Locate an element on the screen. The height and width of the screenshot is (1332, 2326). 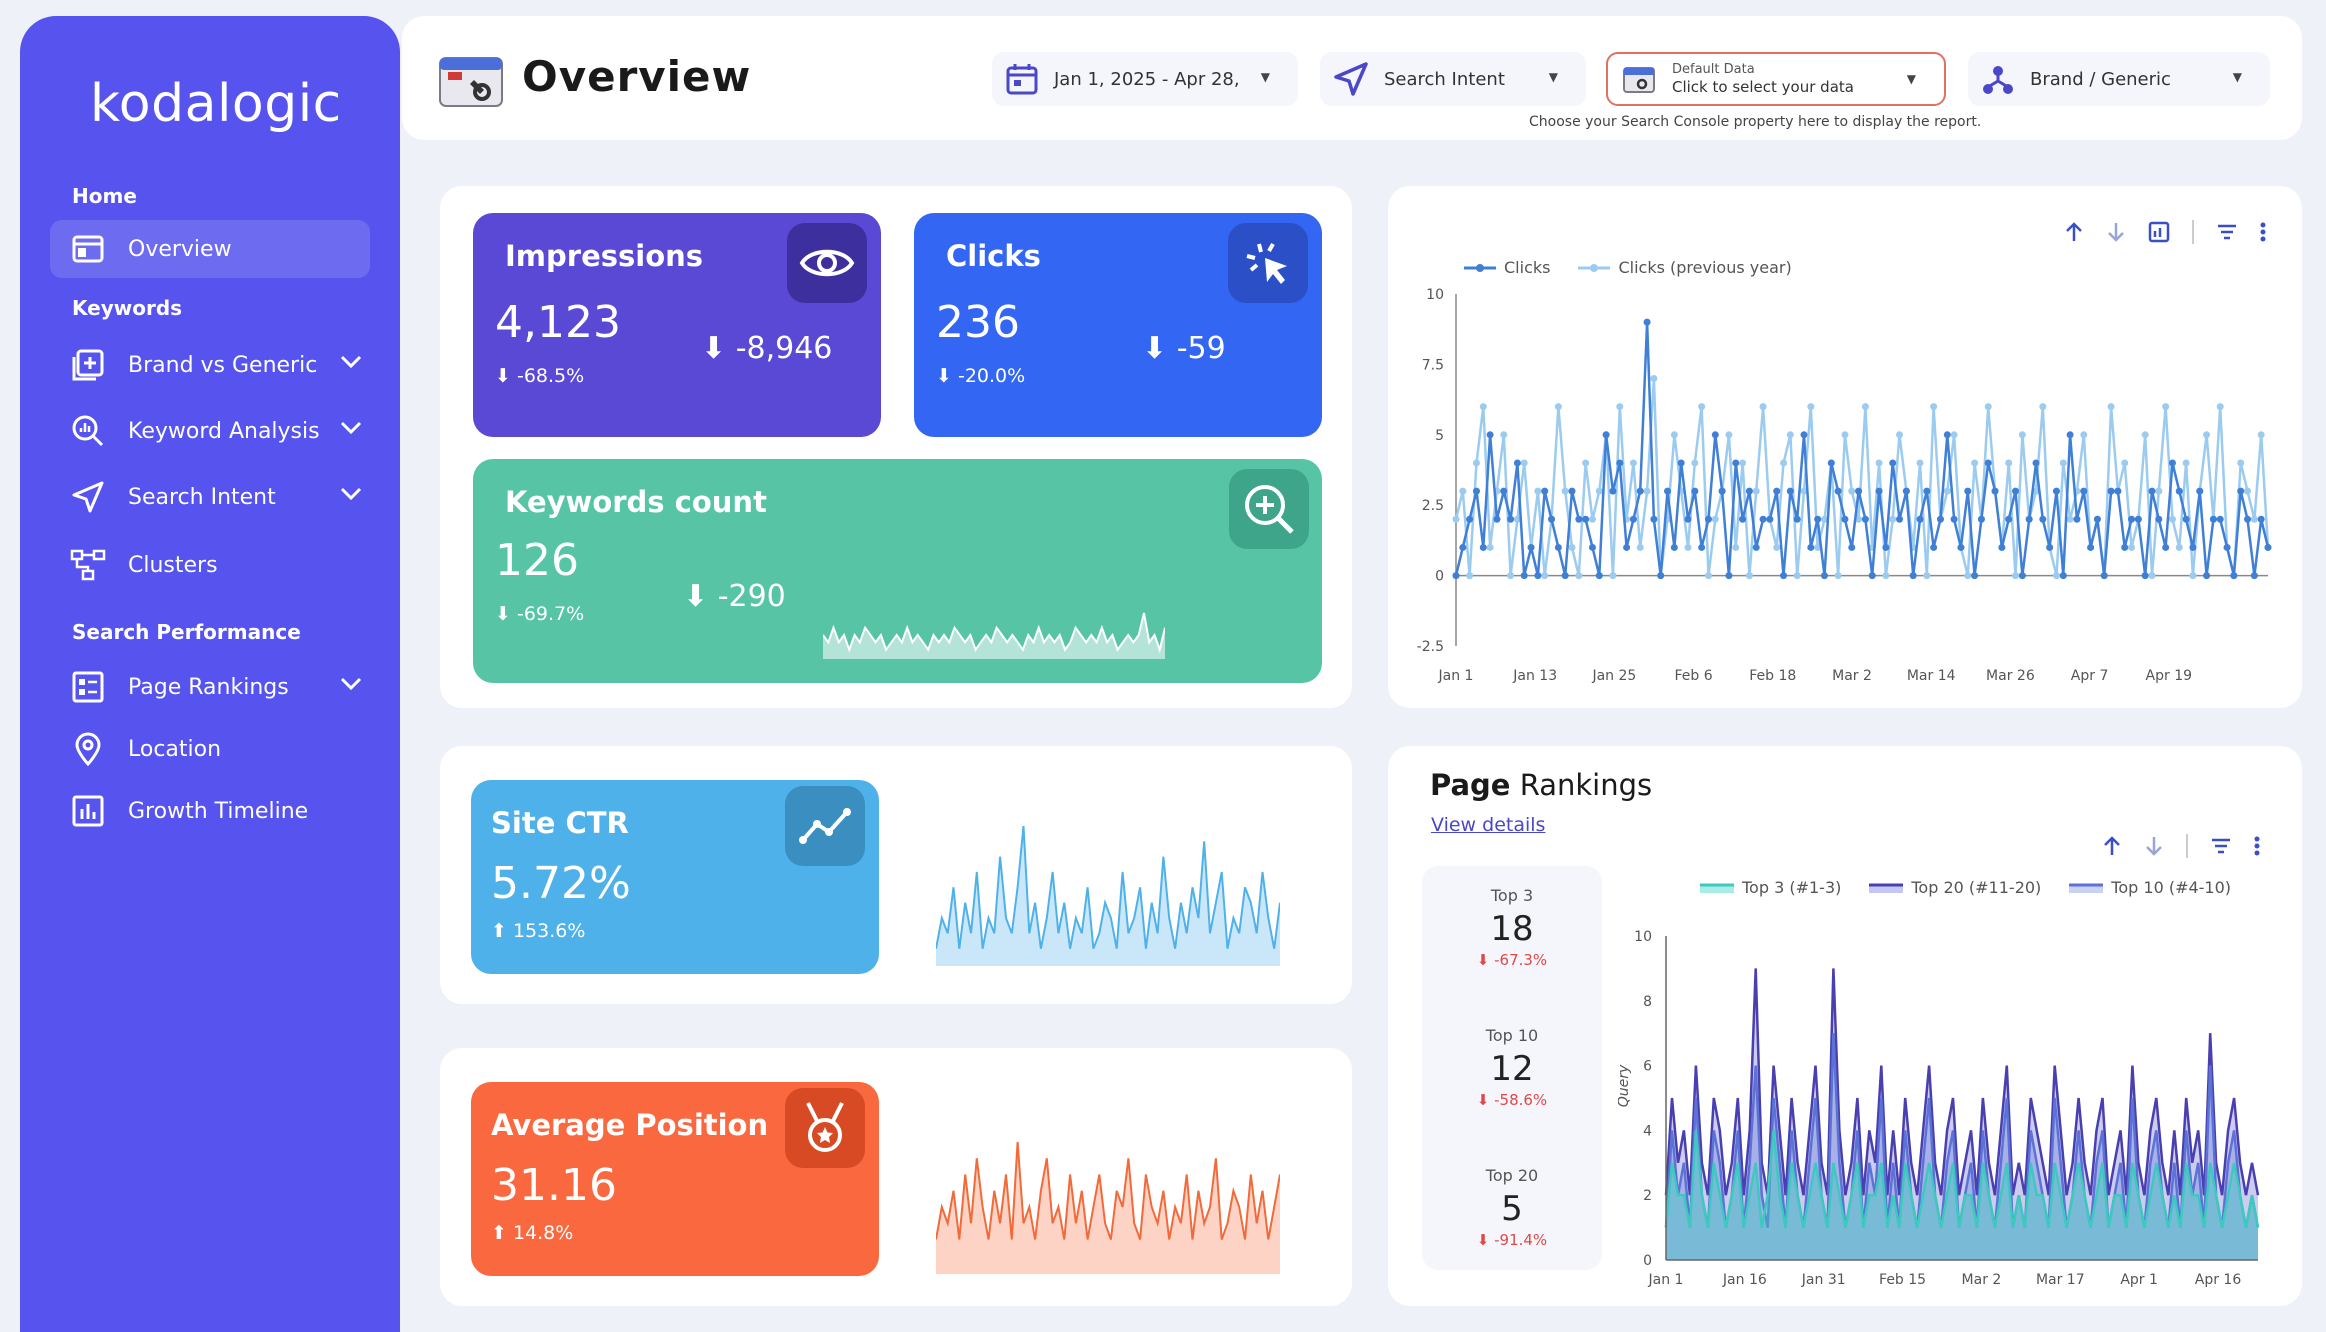
zoom-chart-icon is located at coordinates (88, 431).